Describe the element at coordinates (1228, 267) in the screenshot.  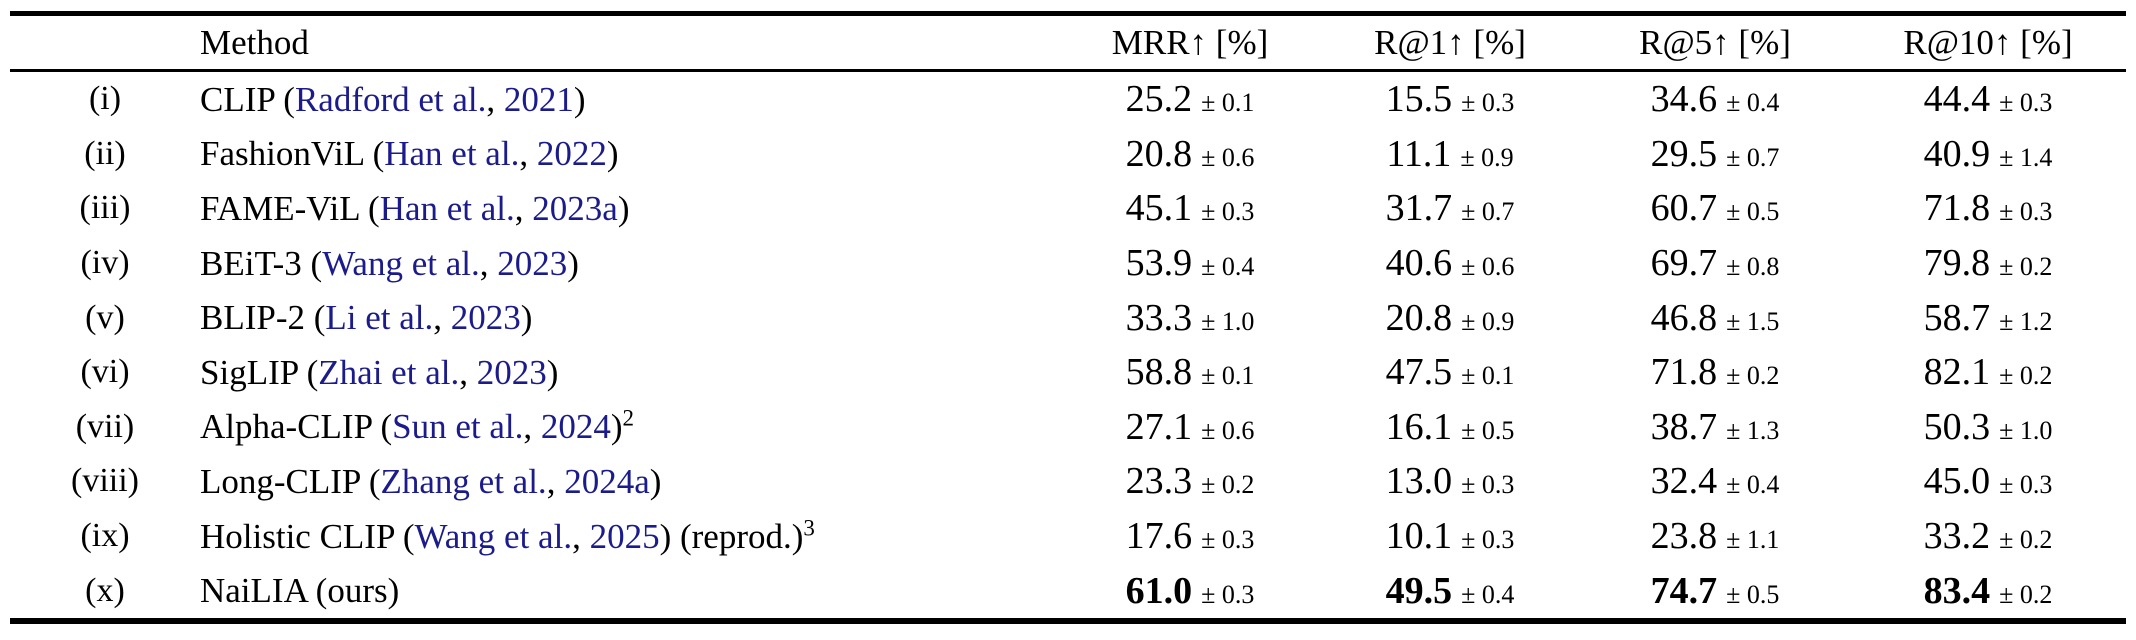
I see `mrr-stddev: ± 0.4` at that location.